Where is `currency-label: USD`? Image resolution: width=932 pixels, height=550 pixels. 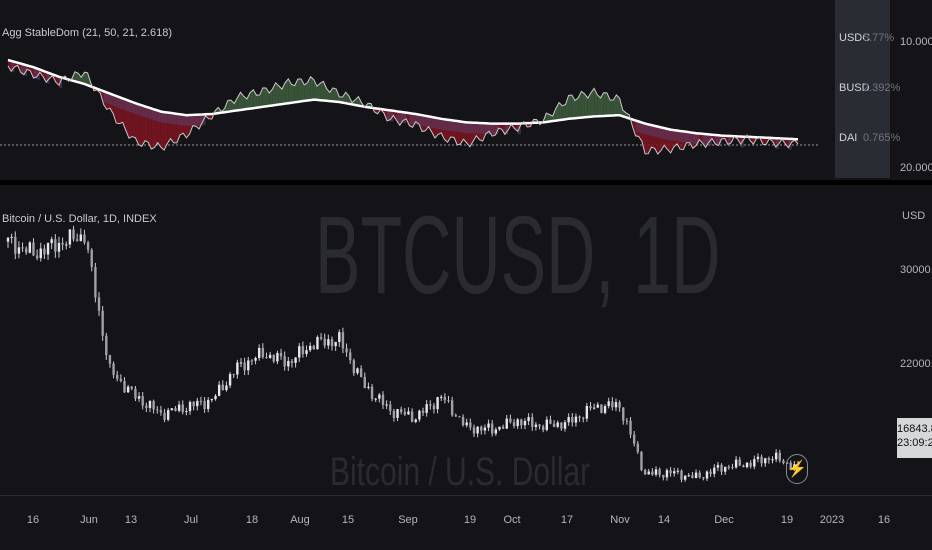 currency-label: USD is located at coordinates (914, 216).